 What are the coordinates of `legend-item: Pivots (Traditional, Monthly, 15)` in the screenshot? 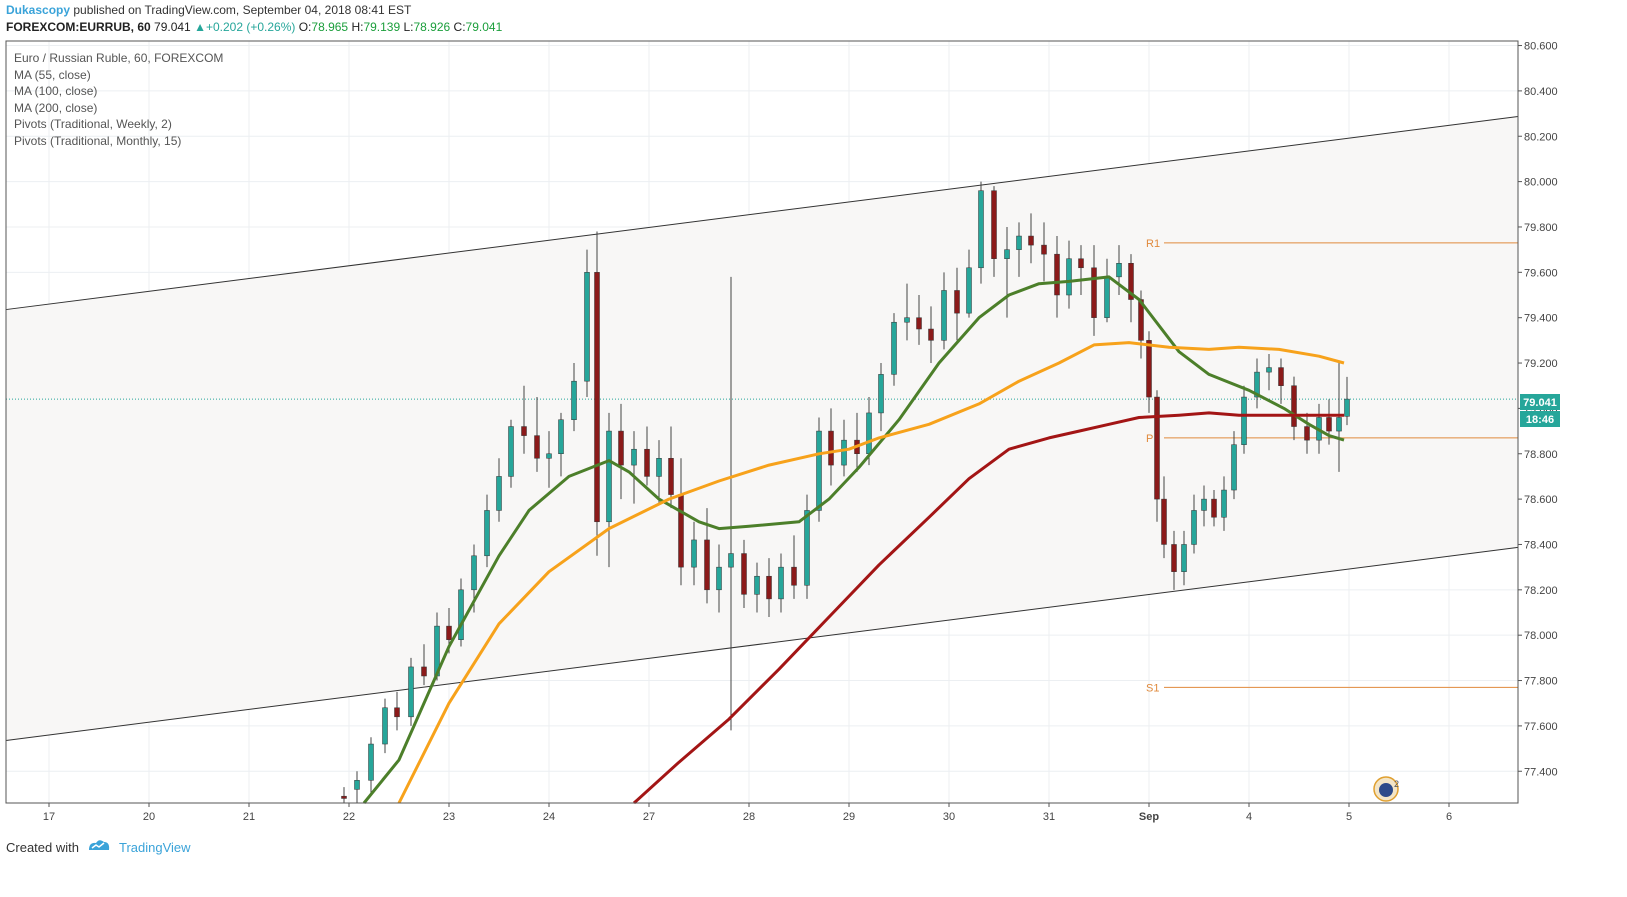 It's located at (97, 141).